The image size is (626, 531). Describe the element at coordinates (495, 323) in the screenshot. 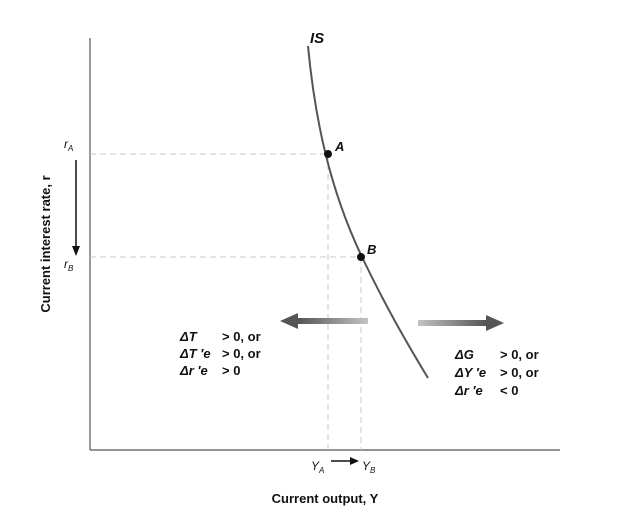

I see `right-shift-arrow-head` at that location.